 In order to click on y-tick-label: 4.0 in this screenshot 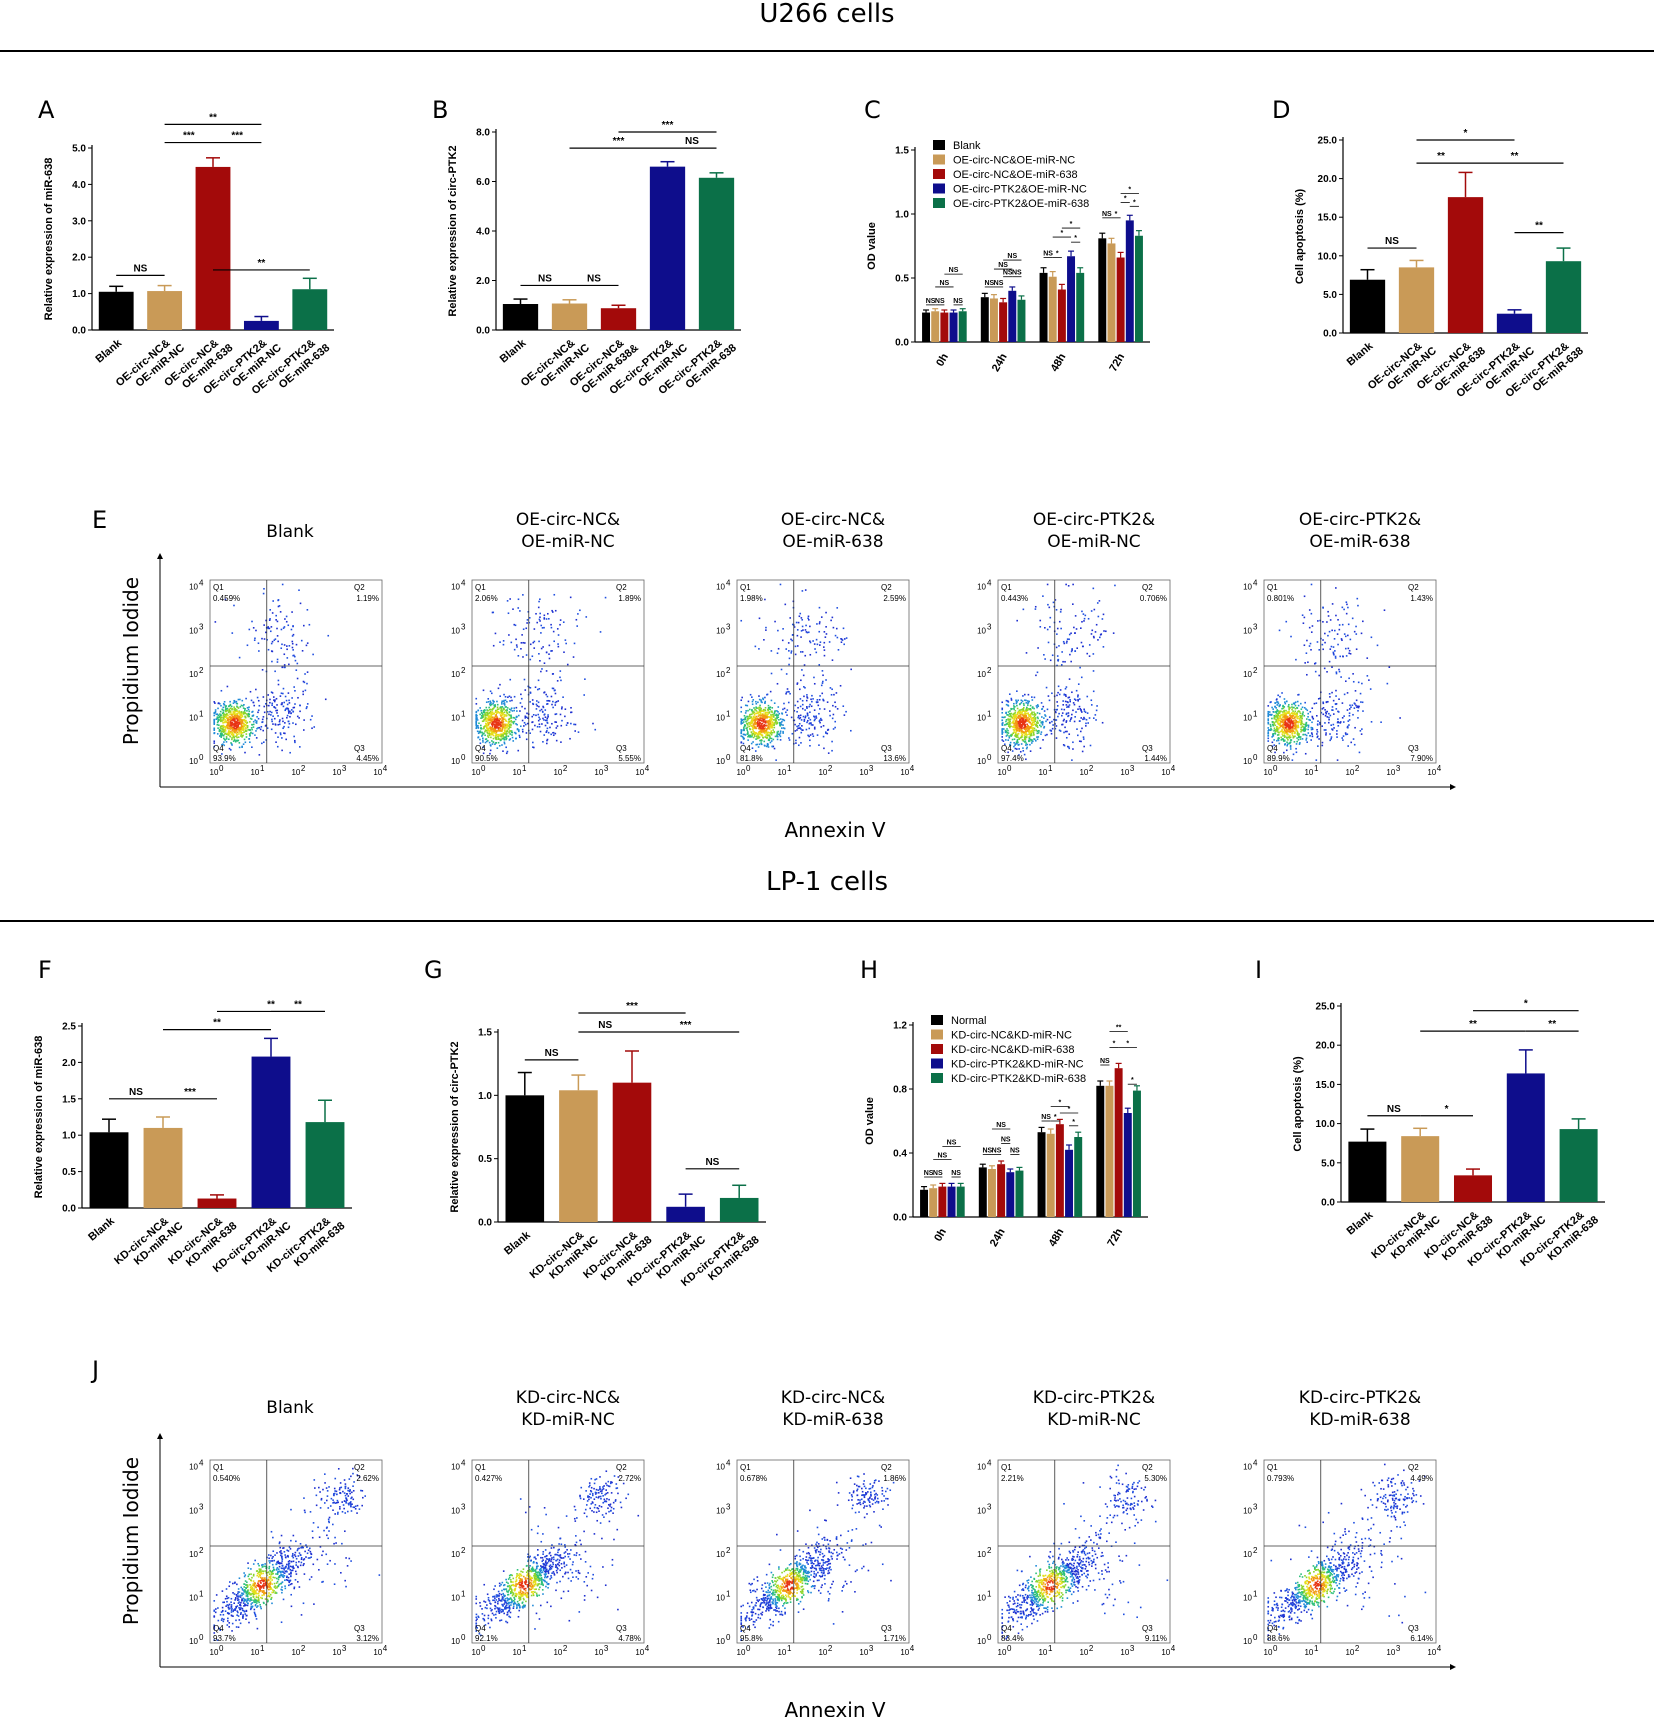, I will do `click(79, 185)`.